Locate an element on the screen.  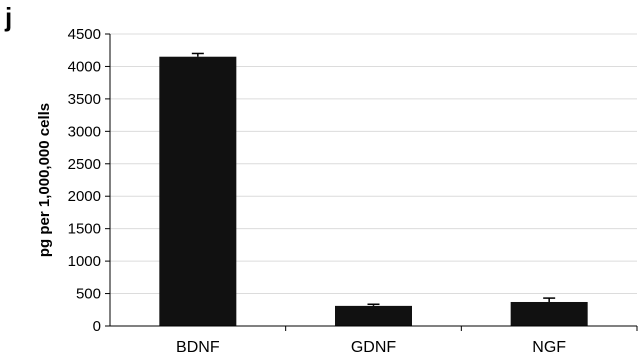
x-tick-label-ngf: NGF is located at coordinates (549, 347).